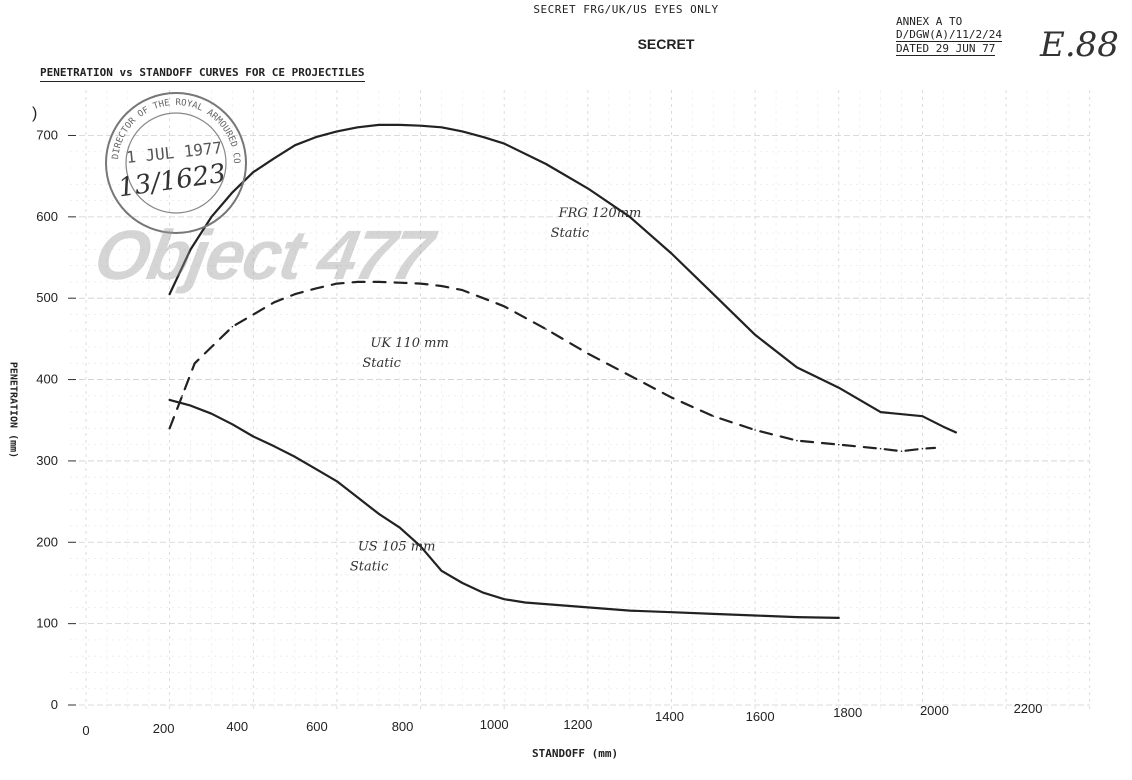  I want to click on y-tick-label: 600, so click(47, 216).